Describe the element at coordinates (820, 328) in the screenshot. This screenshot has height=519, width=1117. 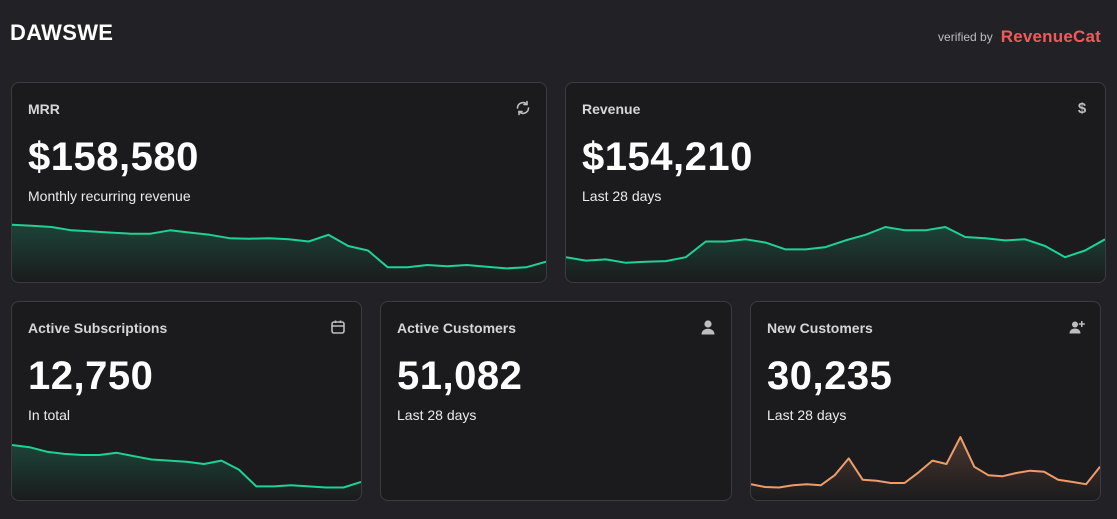
I see `card-label: New Customers` at that location.